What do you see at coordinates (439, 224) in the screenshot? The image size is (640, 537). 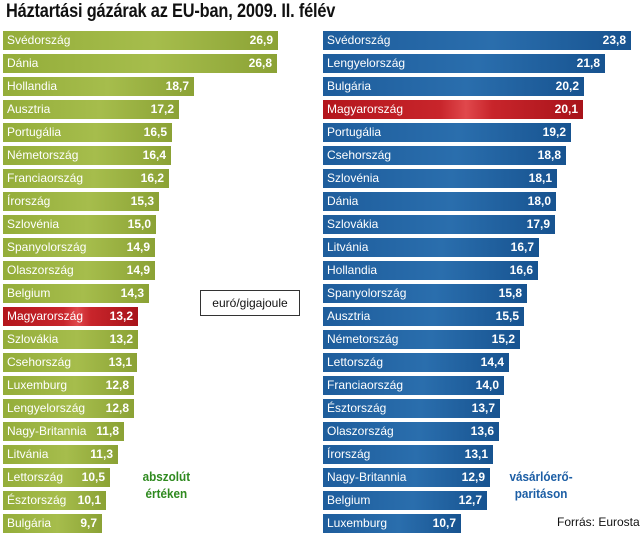 I see `bar: Szlovákia 17,9` at bounding box center [439, 224].